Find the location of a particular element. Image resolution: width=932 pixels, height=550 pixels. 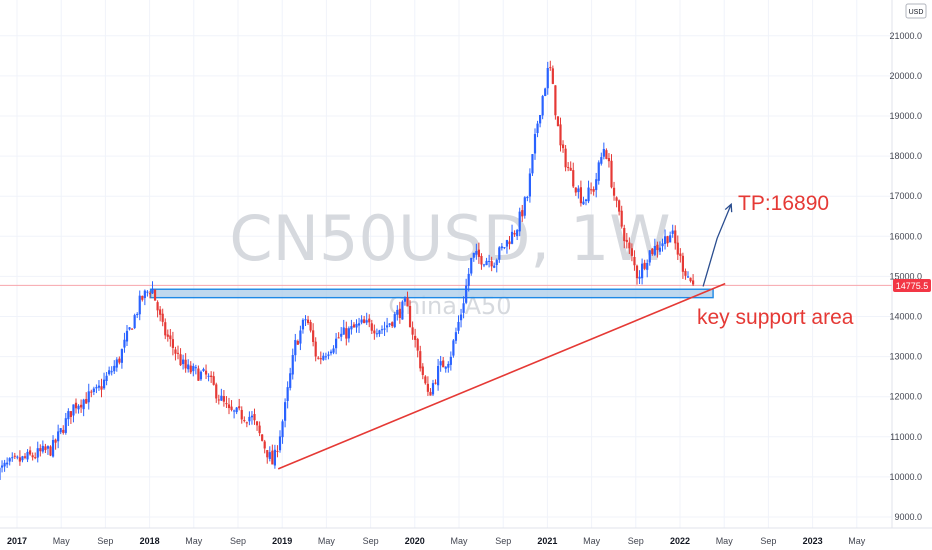

target-annotation: TP:16890 is located at coordinates (783, 203).